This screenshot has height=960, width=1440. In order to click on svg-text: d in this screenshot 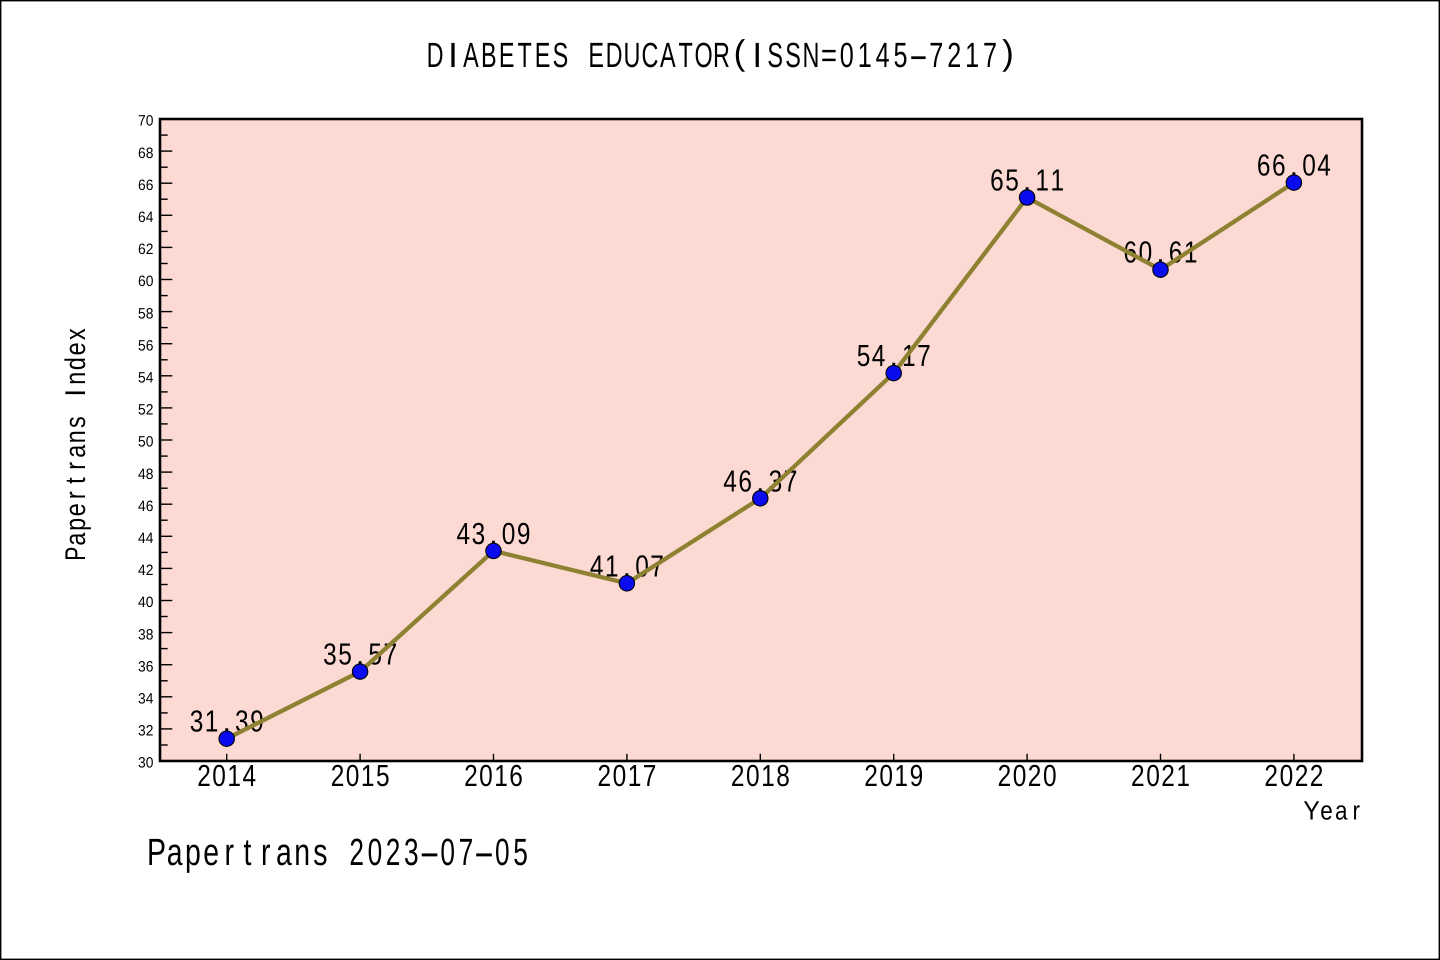, I will do `click(76, 363)`.